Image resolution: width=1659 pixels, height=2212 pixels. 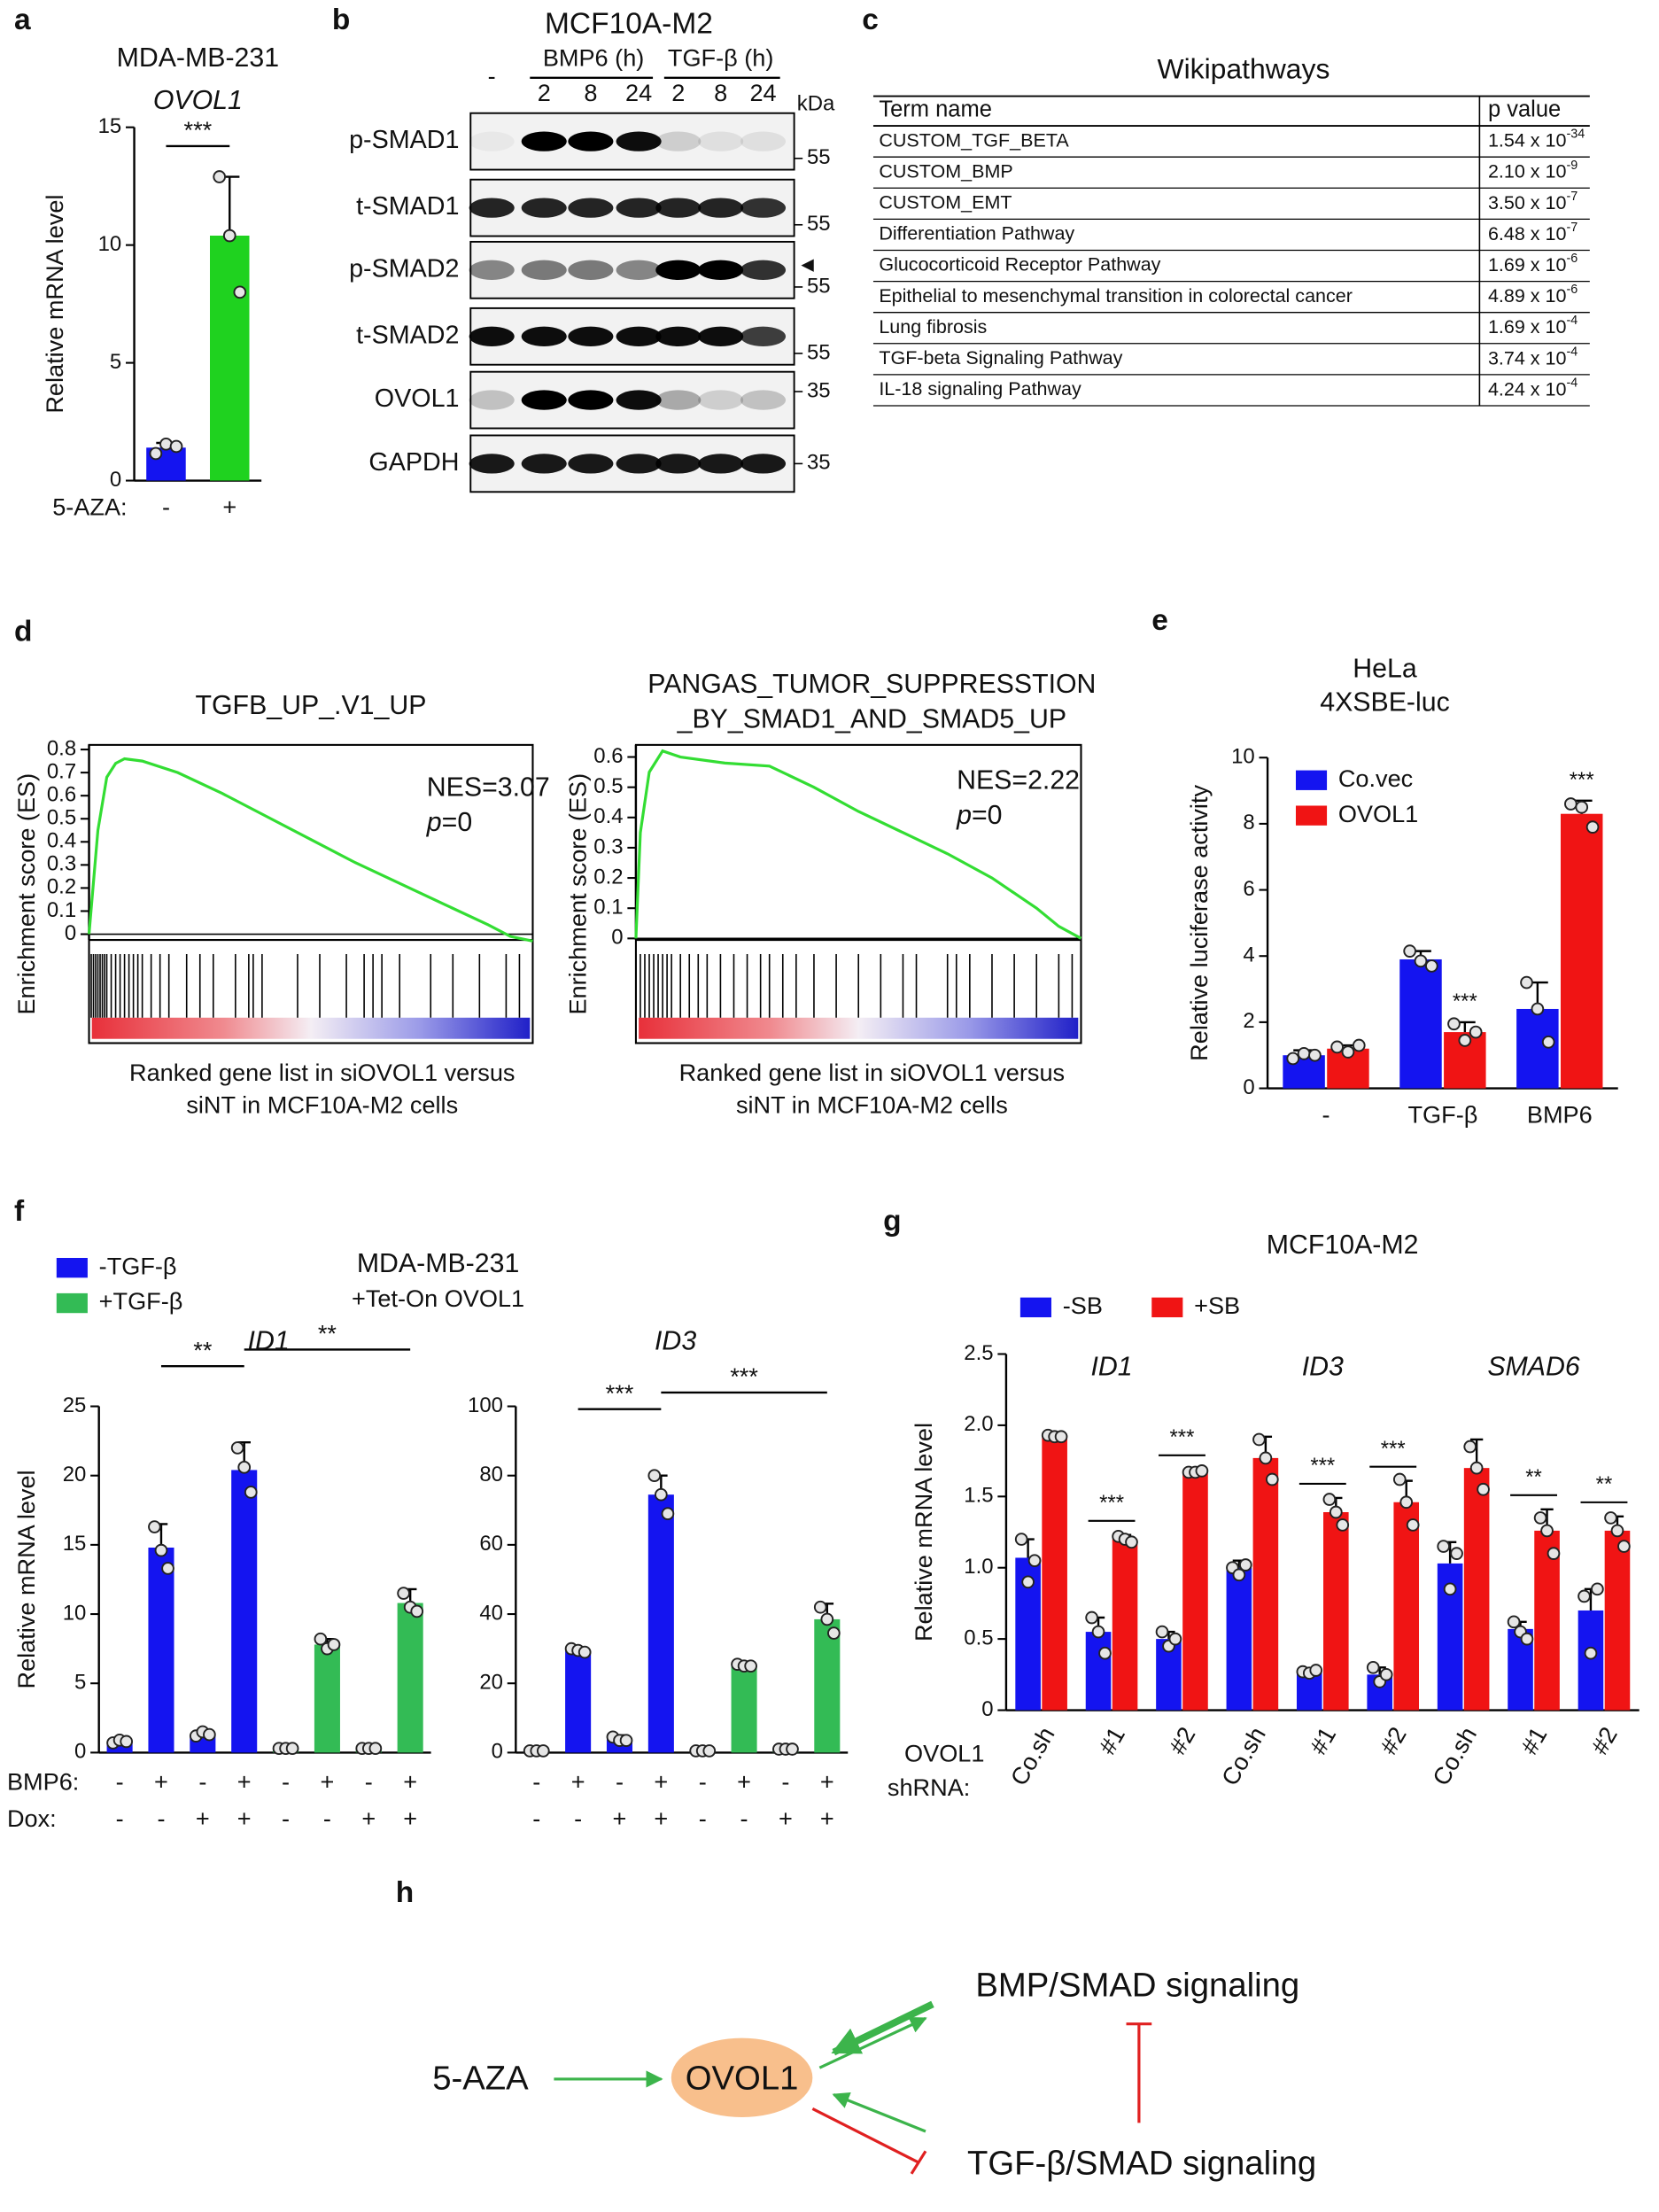 I want to click on y-axis-label: Enrichment score (ES), so click(x=577, y=894).